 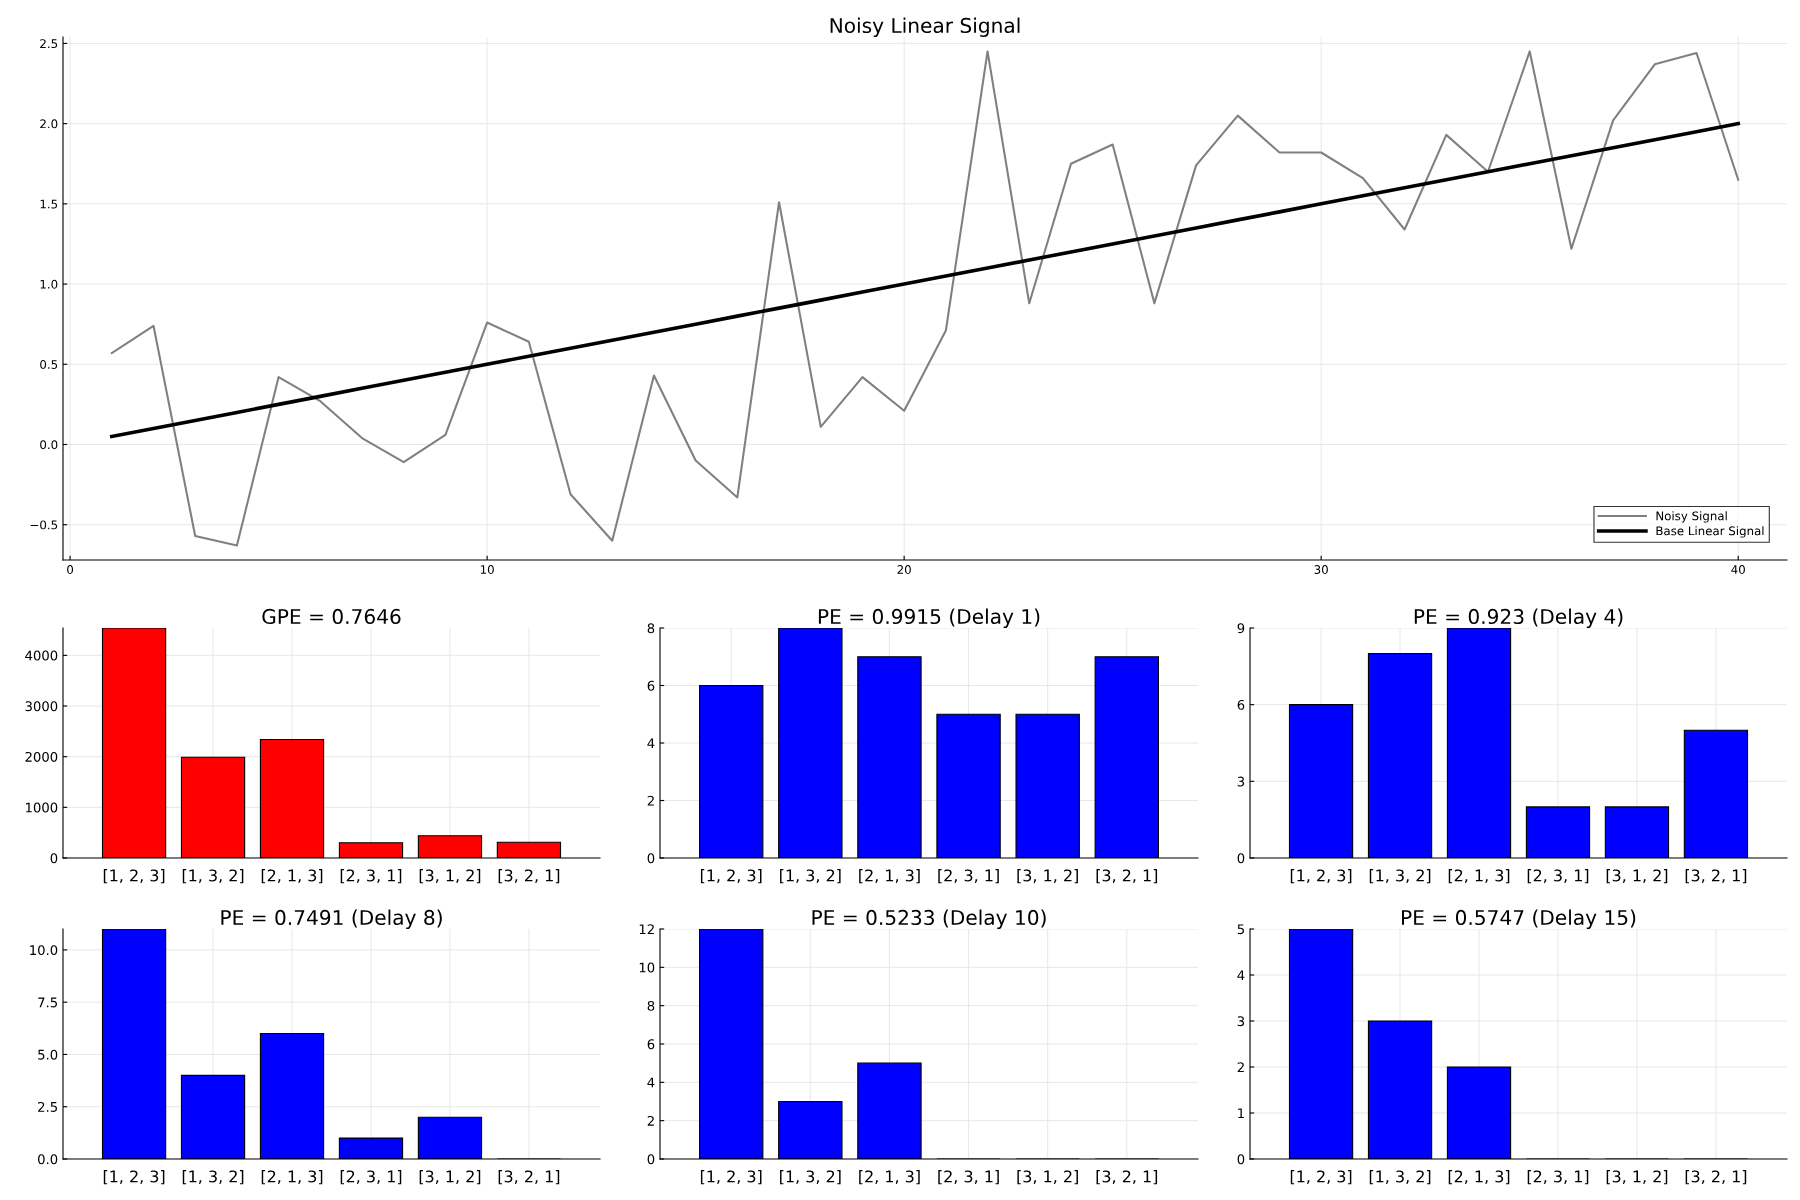 What do you see at coordinates (41, 706) in the screenshot?
I see `y-tick-label: 3000` at bounding box center [41, 706].